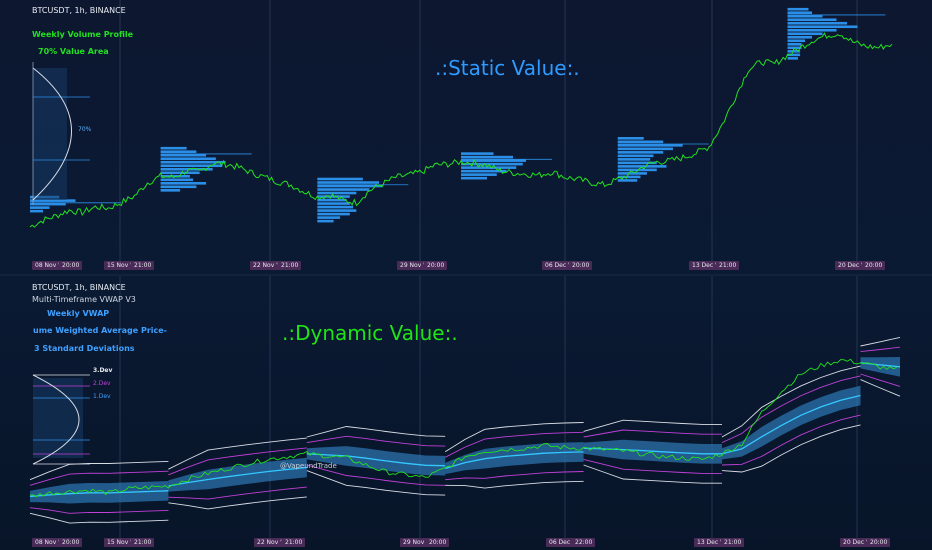 The height and width of the screenshot is (550, 932). I want to click on bottom-tick-3: 21:00, so click(143, 542).